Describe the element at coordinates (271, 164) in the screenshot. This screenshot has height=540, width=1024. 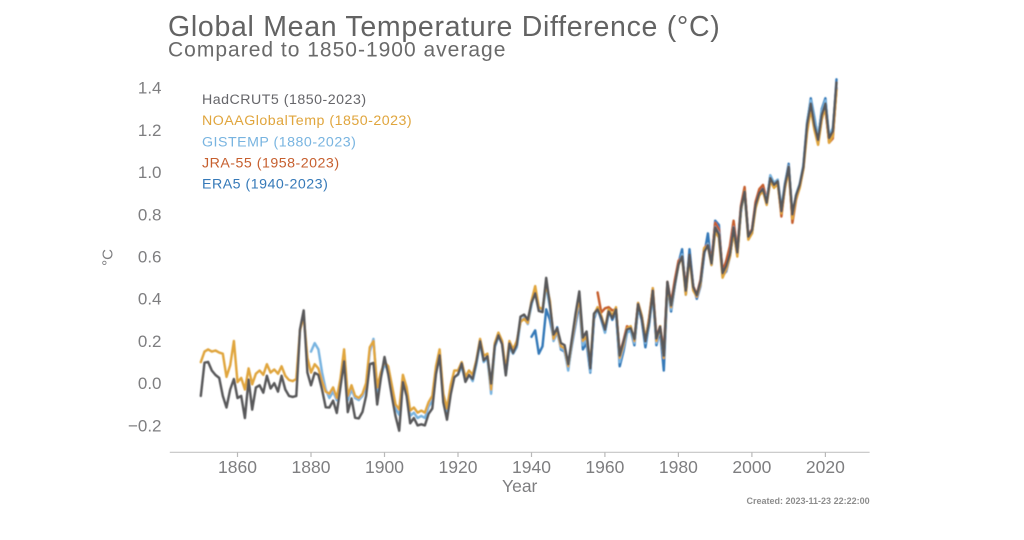
I see `svg-text: JRA-55 (1958-2023)` at that location.